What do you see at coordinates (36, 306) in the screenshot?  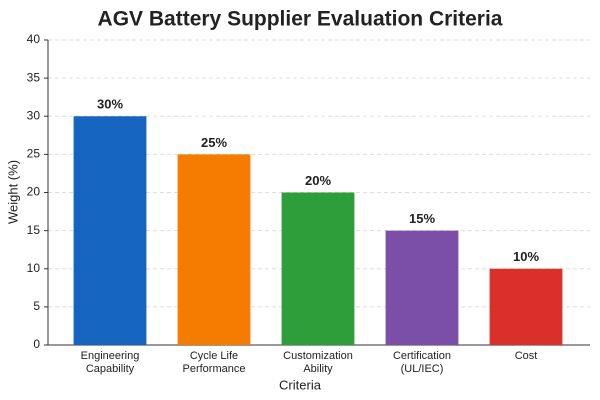 I see `y-tick-label: 5` at bounding box center [36, 306].